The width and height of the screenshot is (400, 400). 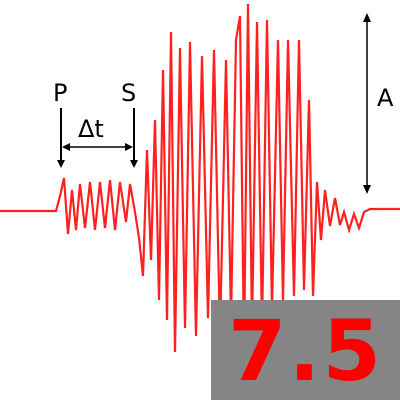 I want to click on p-wave-label: P, so click(x=60, y=93).